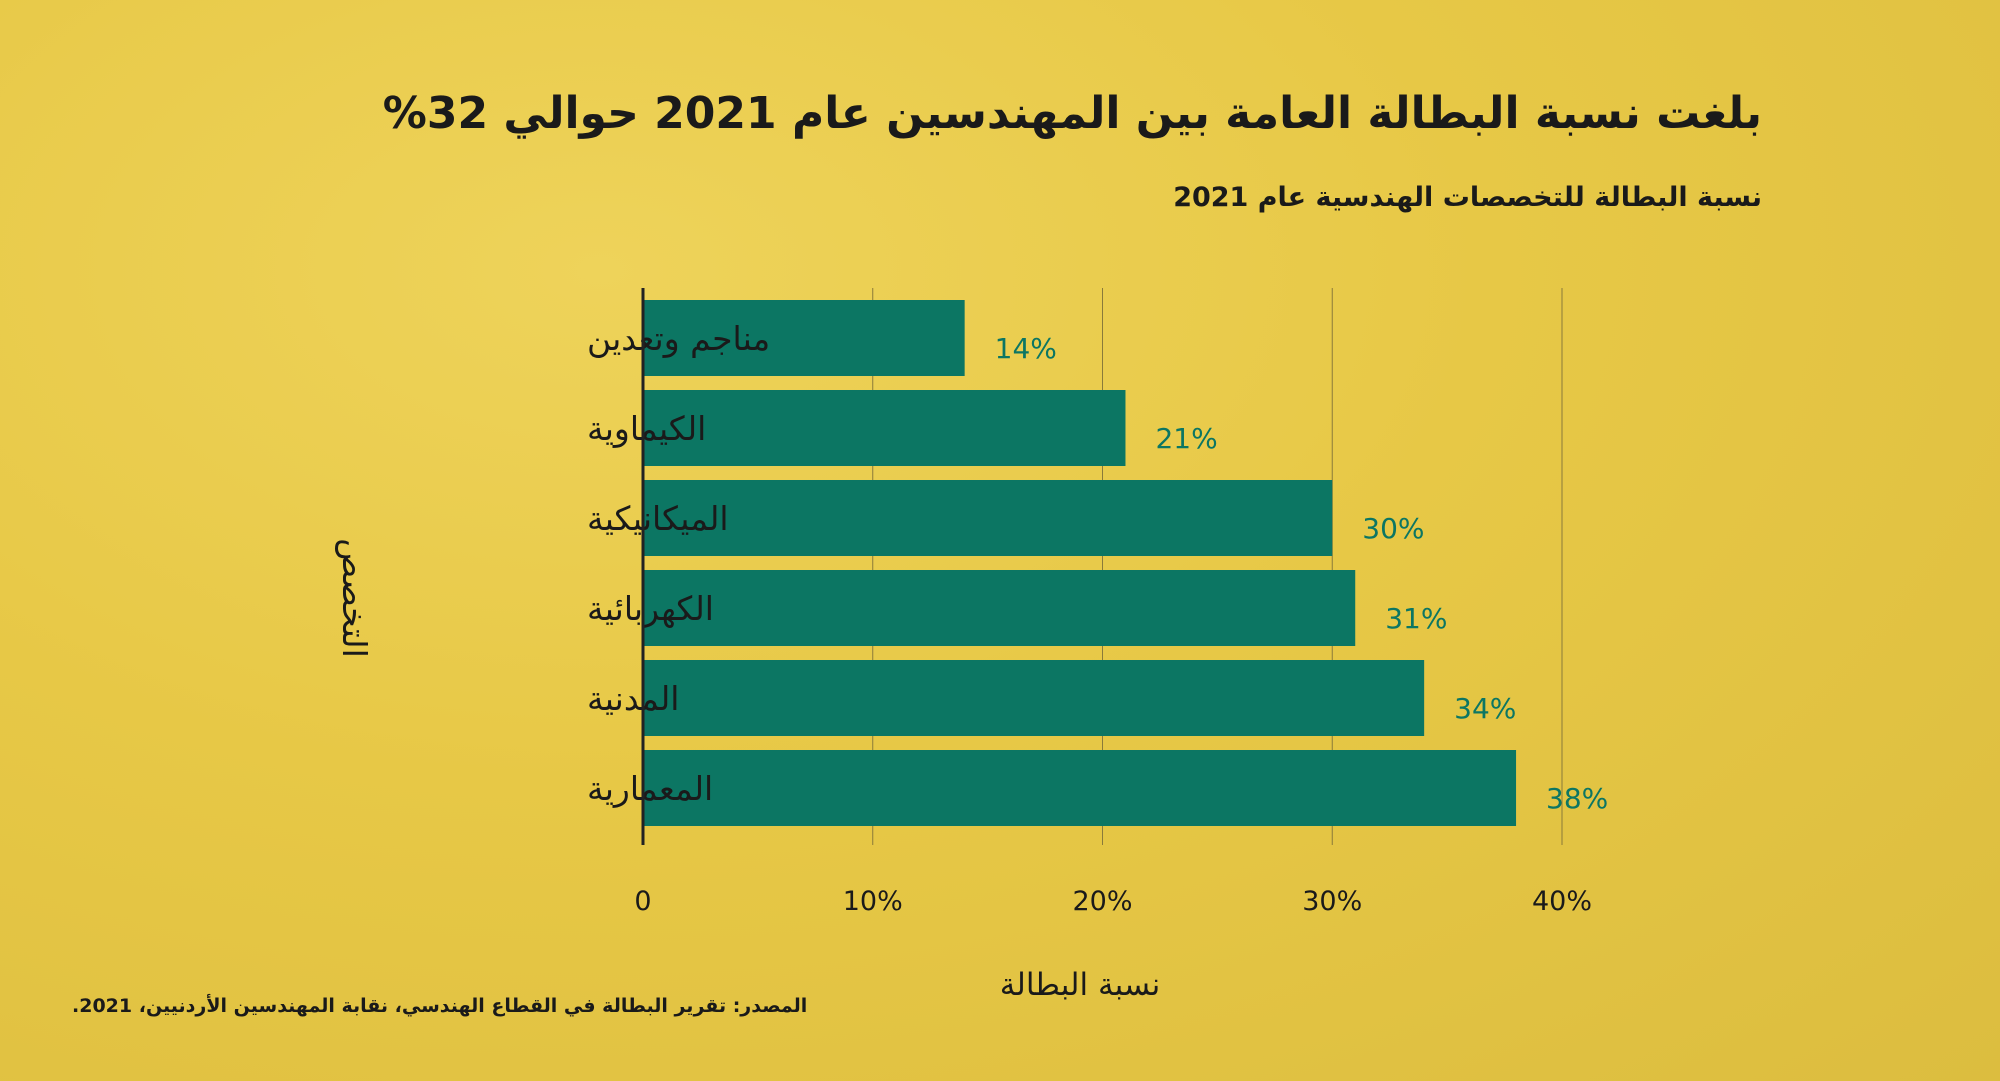 The height and width of the screenshot is (1081, 2000). Describe the element at coordinates (1562, 901) in the screenshot. I see `x-tick-label: 40%` at that location.